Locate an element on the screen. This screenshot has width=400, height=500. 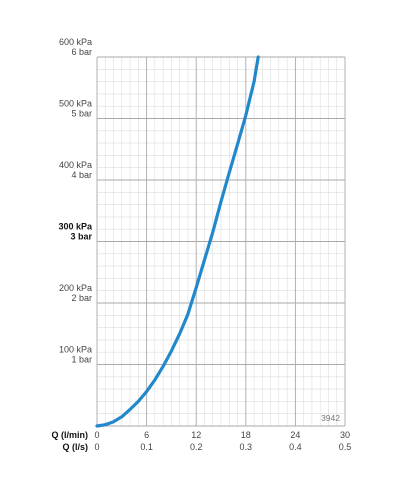
y-tick-label-bar: 2 bar is located at coordinates (81, 298).